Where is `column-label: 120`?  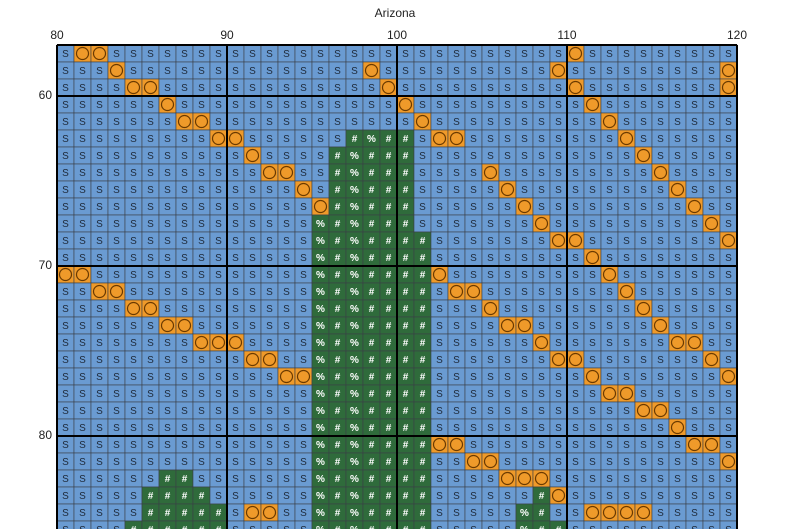 column-label: 120 is located at coordinates (737, 35).